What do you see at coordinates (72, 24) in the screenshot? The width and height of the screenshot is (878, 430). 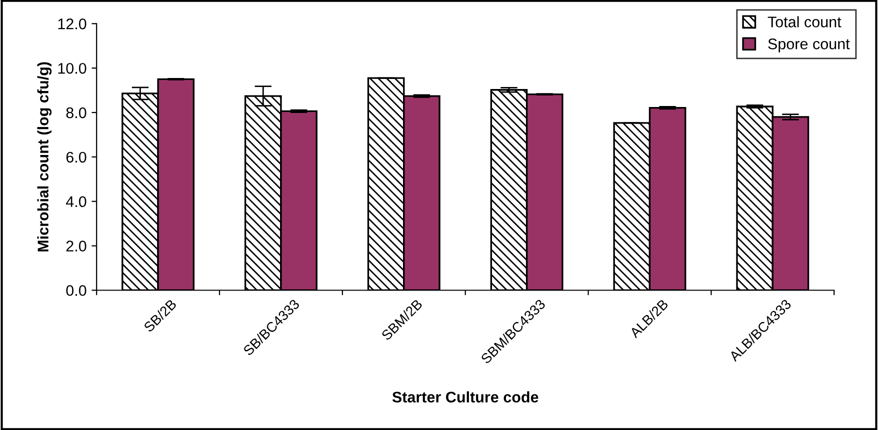 I see `y-tick-label: 12.0` at bounding box center [72, 24].